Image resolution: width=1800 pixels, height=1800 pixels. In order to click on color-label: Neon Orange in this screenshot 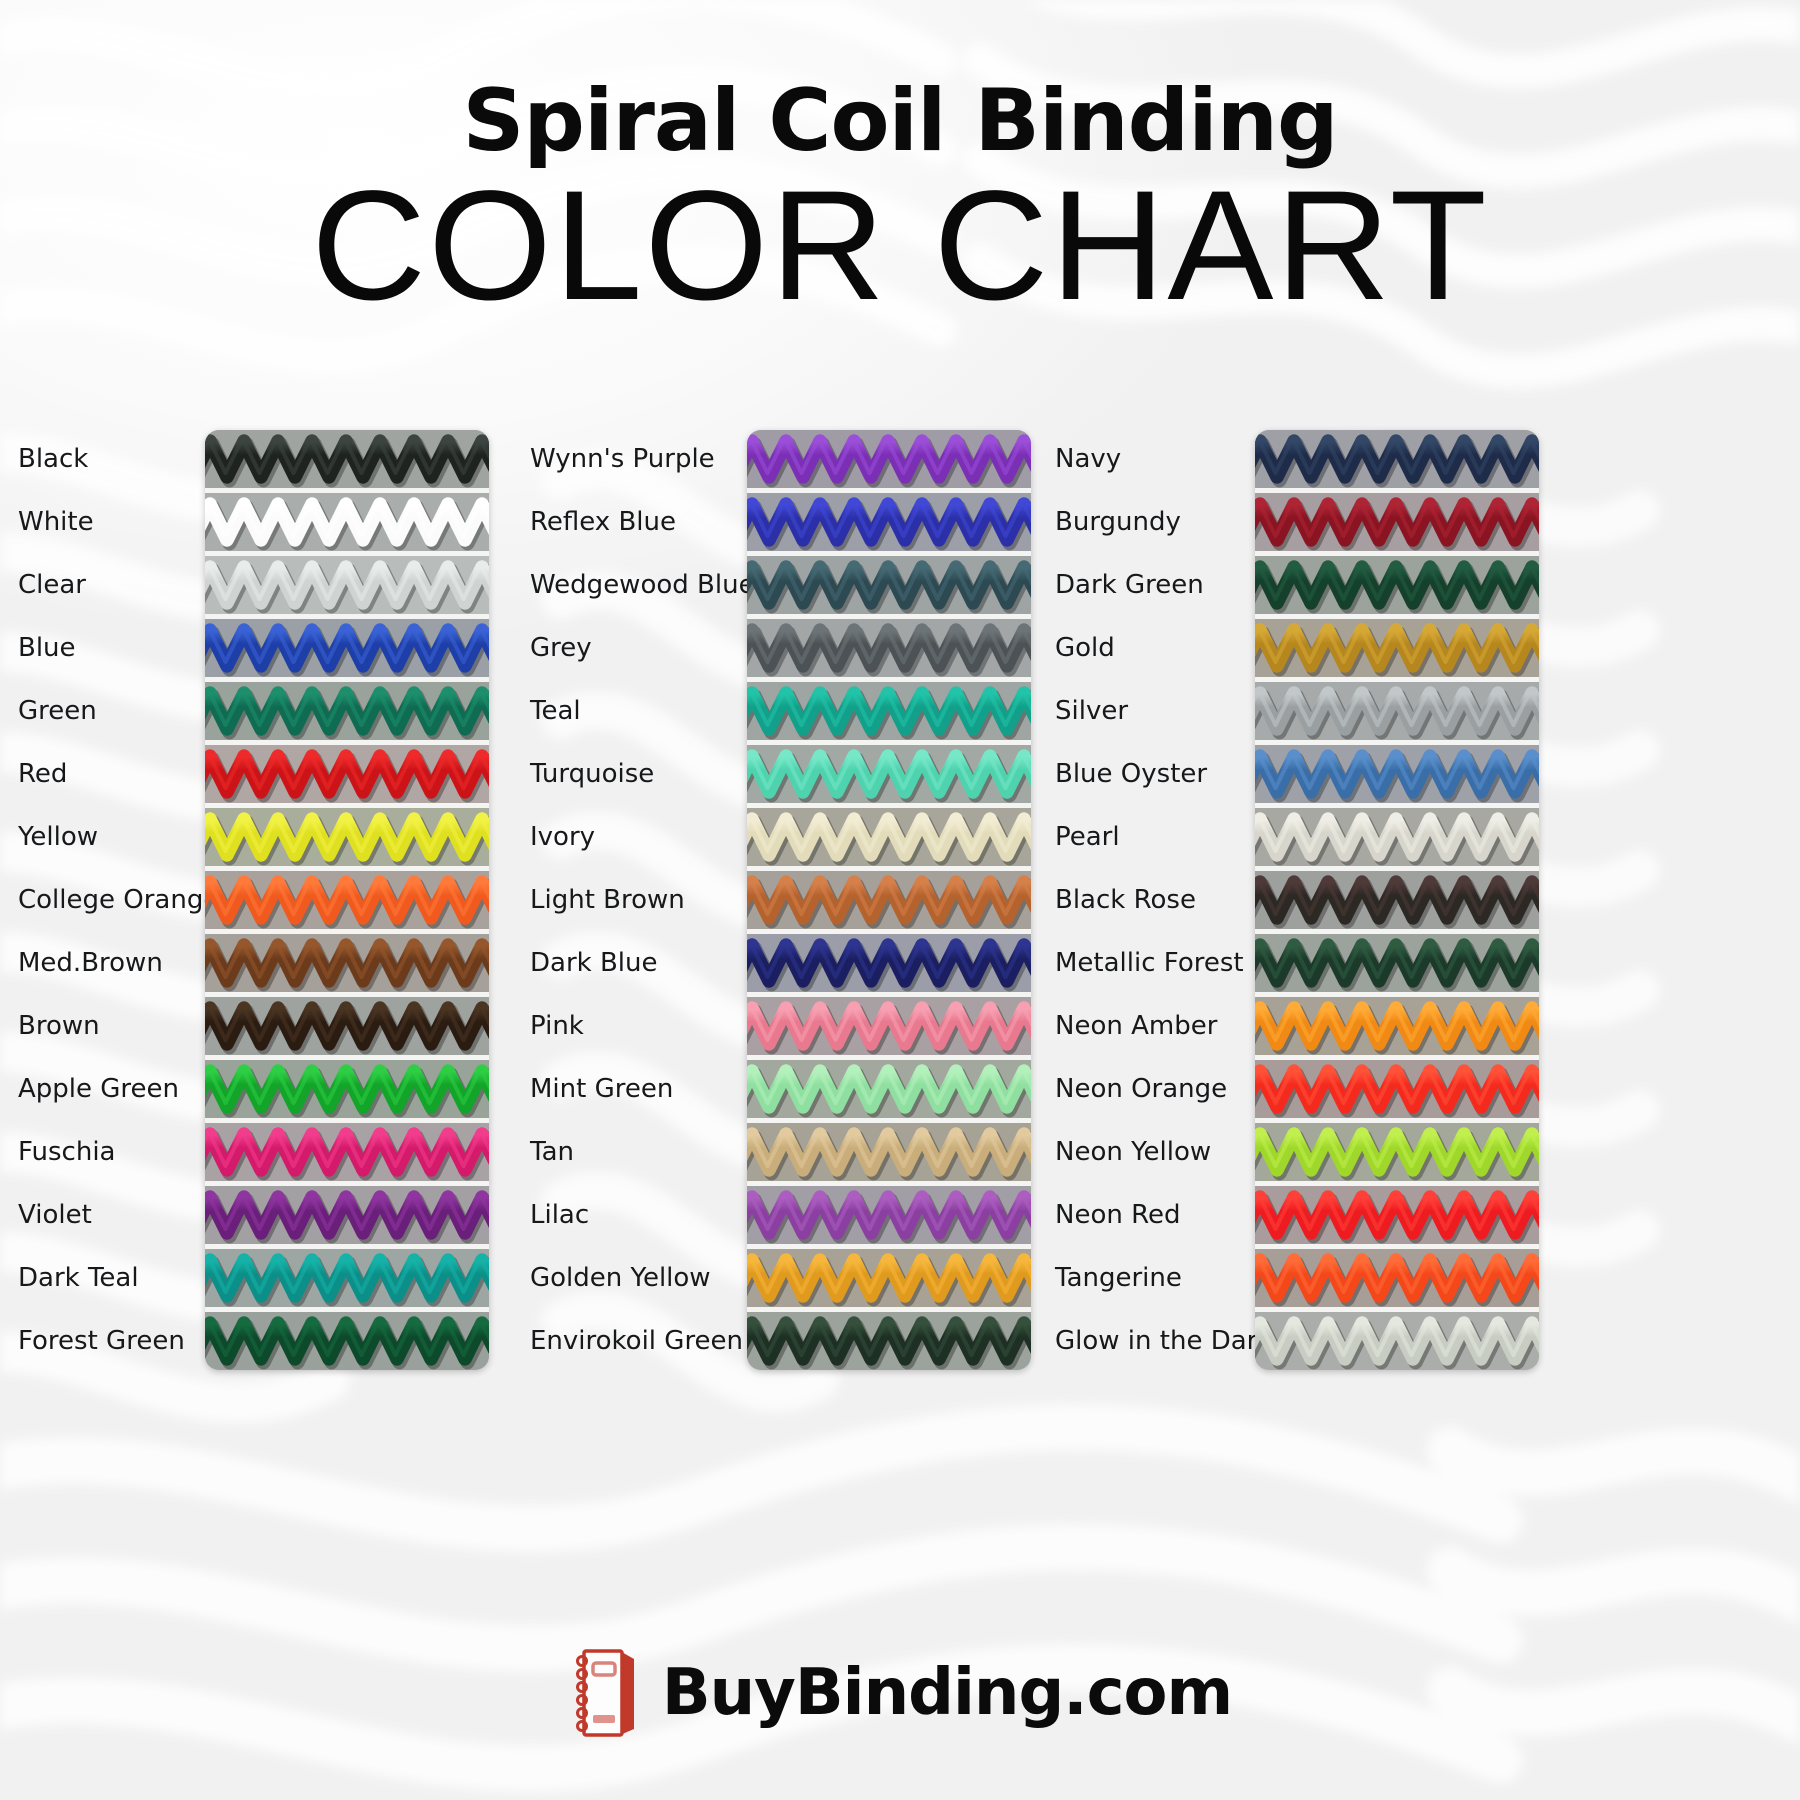, I will do `click(1141, 1089)`.